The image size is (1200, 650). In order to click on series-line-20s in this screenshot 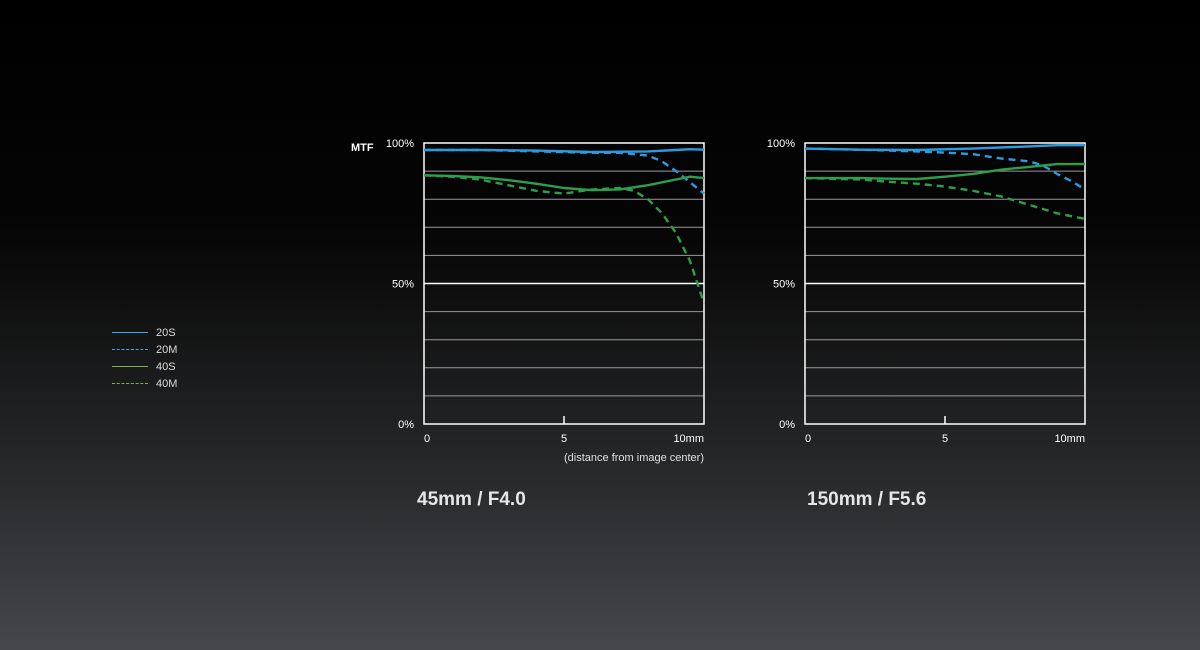, I will do `click(944, 148)`.